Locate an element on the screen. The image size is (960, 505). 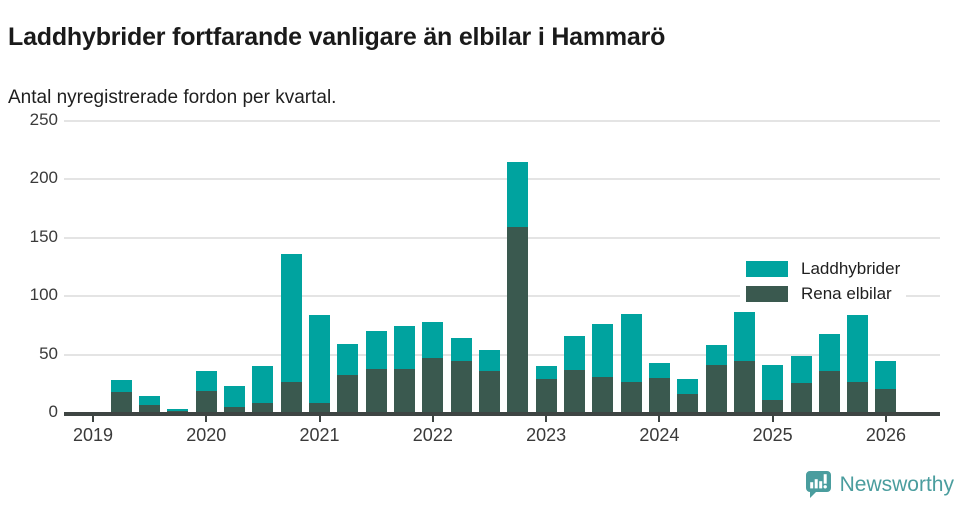
brand-footer: Newsworthy is located at coordinates (879, 484).